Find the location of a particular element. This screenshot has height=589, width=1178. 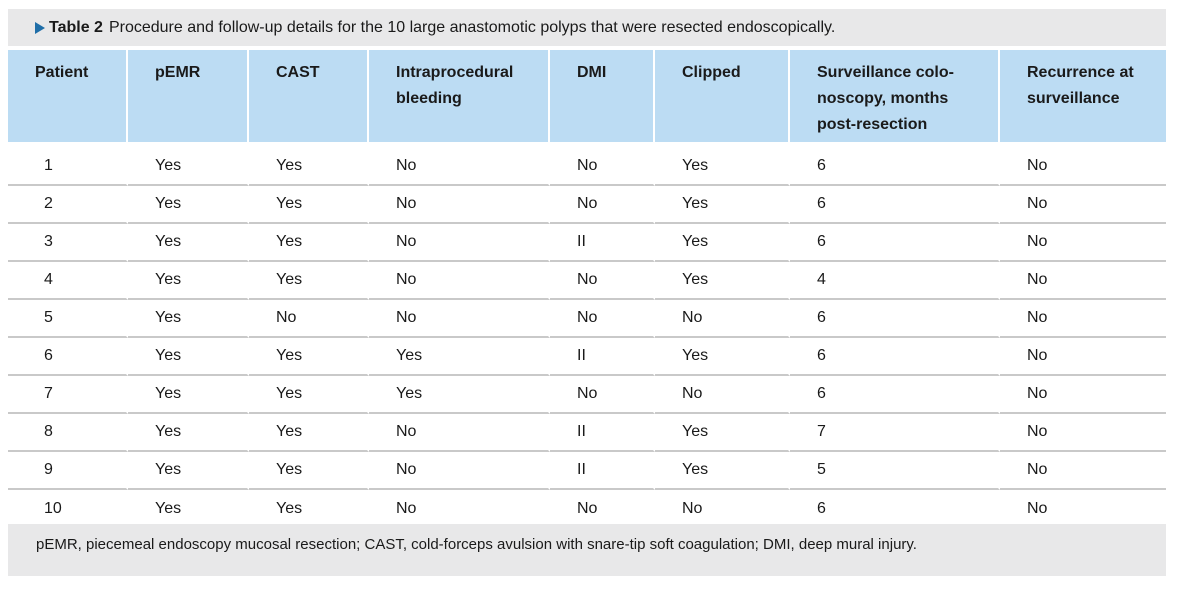

table-row: 2 Yes Yes No No Yes 6 No is located at coordinates (587, 205).